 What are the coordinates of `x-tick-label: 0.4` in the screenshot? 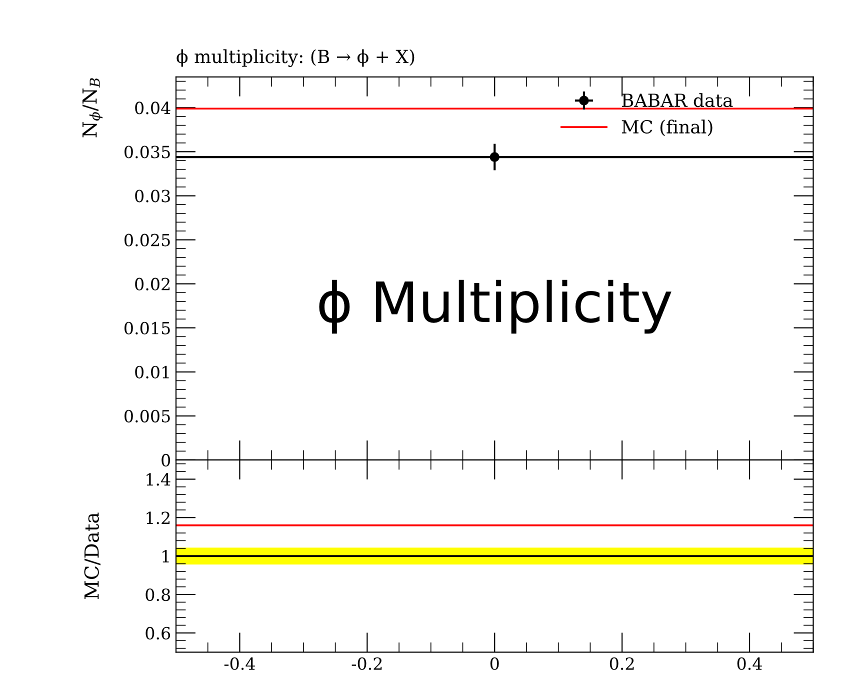 It's located at (749, 663).